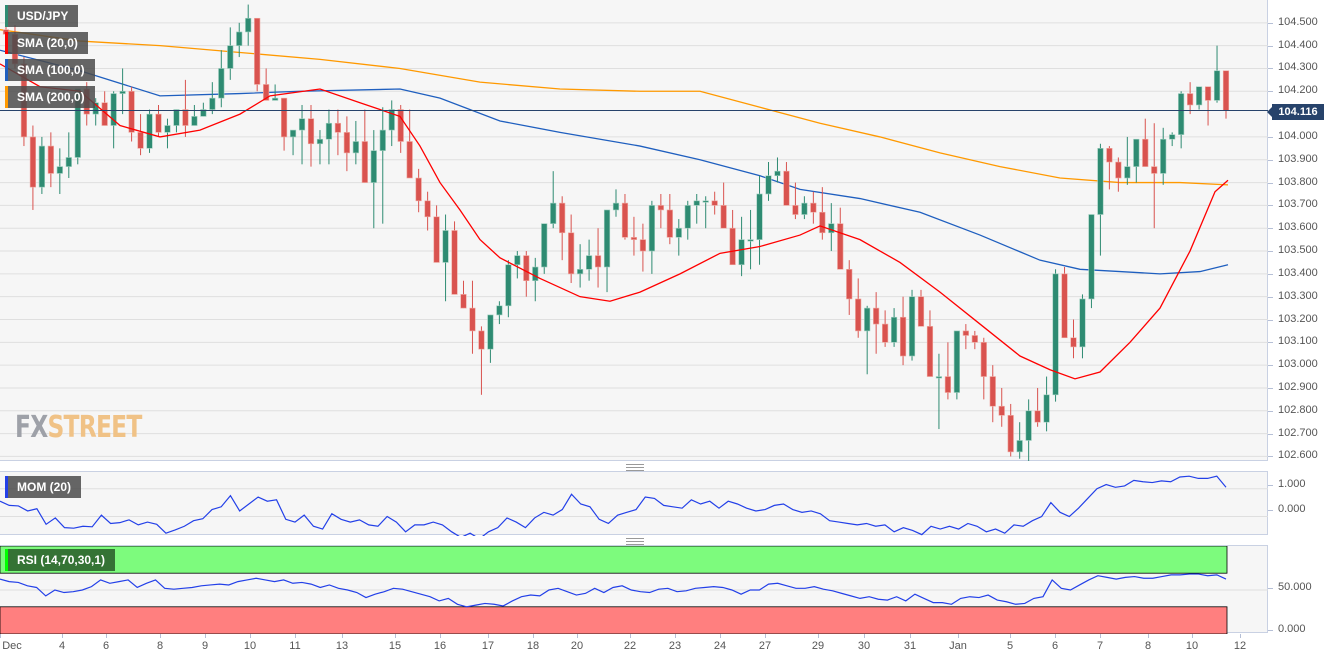 The image size is (1343, 658). What do you see at coordinates (720, 646) in the screenshot?
I see `time-tick-label: 24` at bounding box center [720, 646].